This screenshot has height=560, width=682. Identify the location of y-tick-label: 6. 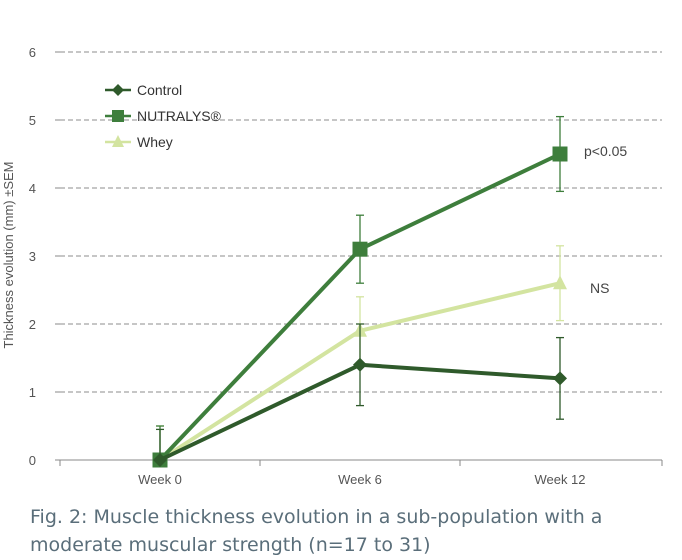
(32, 52).